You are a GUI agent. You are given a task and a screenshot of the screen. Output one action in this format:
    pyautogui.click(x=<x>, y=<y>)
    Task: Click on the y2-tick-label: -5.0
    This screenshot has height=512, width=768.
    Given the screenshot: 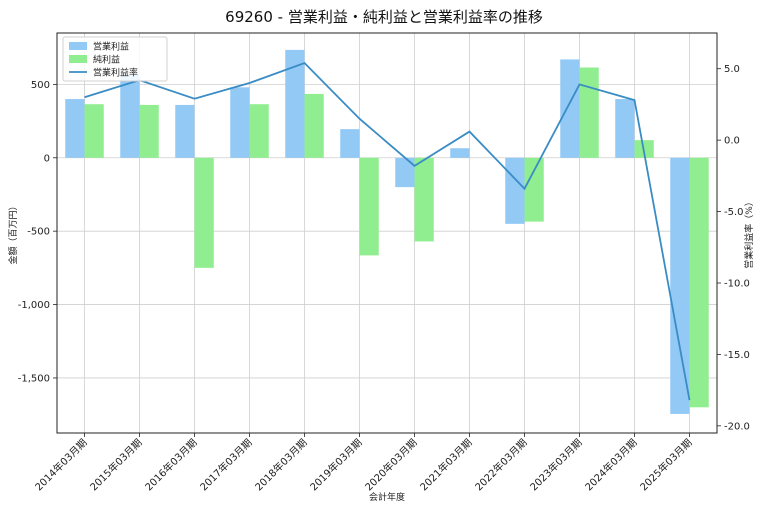 What is the action you would take?
    pyautogui.click(x=734, y=212)
    